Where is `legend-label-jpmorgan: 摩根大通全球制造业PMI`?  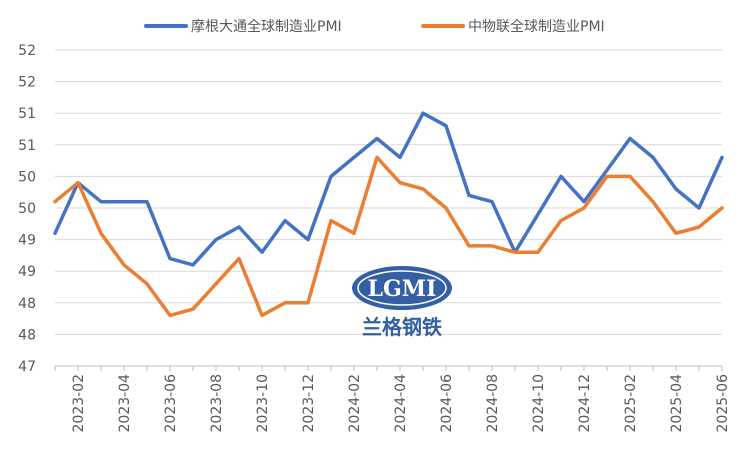
legend-label-jpmorgan: 摩根大通全球制造业PMI is located at coordinates (266, 26).